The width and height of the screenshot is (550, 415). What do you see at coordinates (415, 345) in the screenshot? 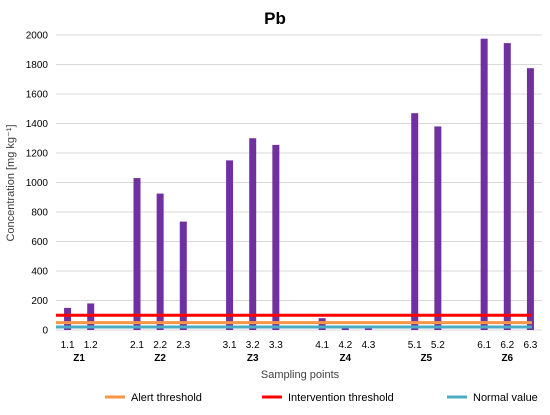
I see `x-tick-label: 5.1` at bounding box center [415, 345].